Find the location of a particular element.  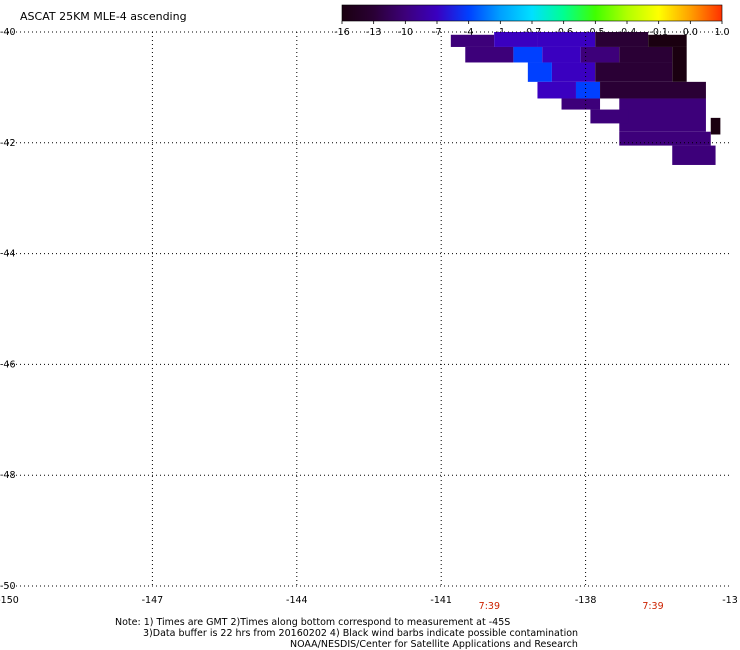

y-tick-labels: -50 -48 -46 -44 -42 -40 is located at coordinates (8, 309).